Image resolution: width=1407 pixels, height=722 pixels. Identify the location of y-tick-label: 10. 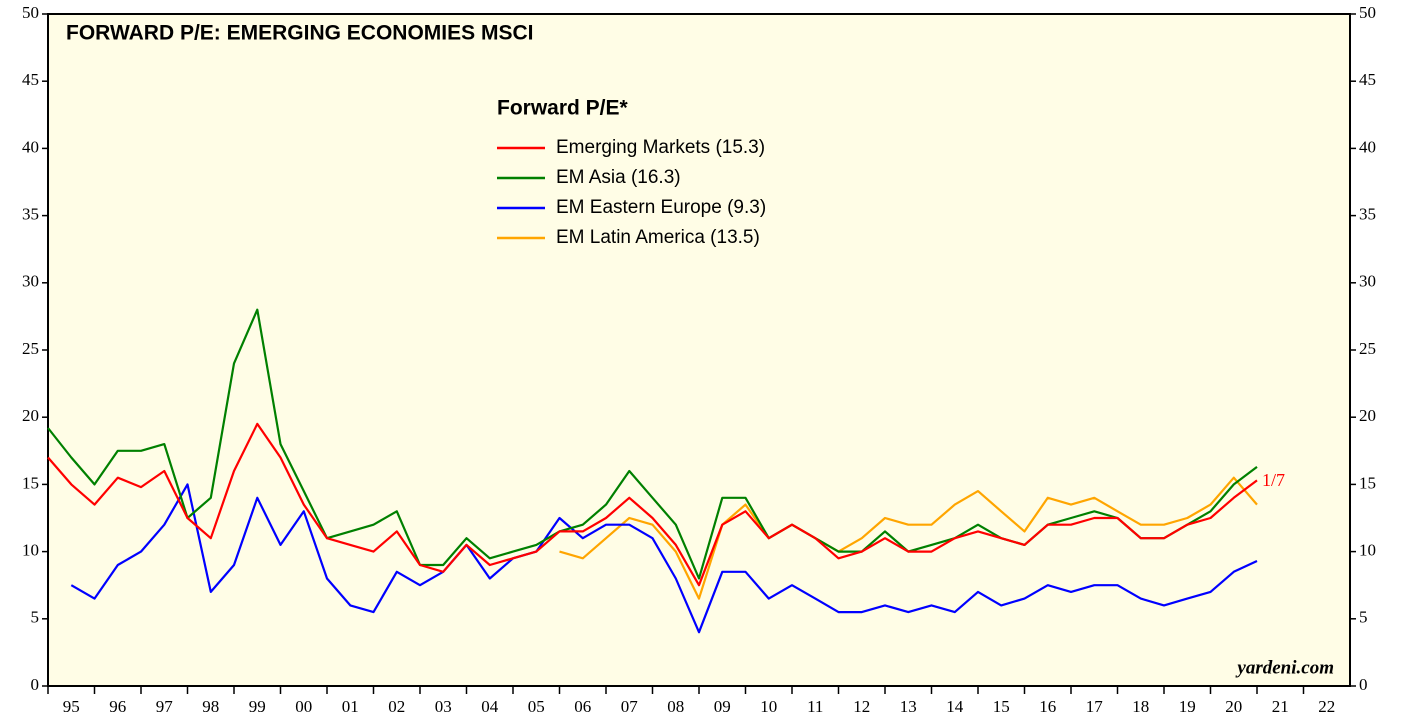
(30, 550).